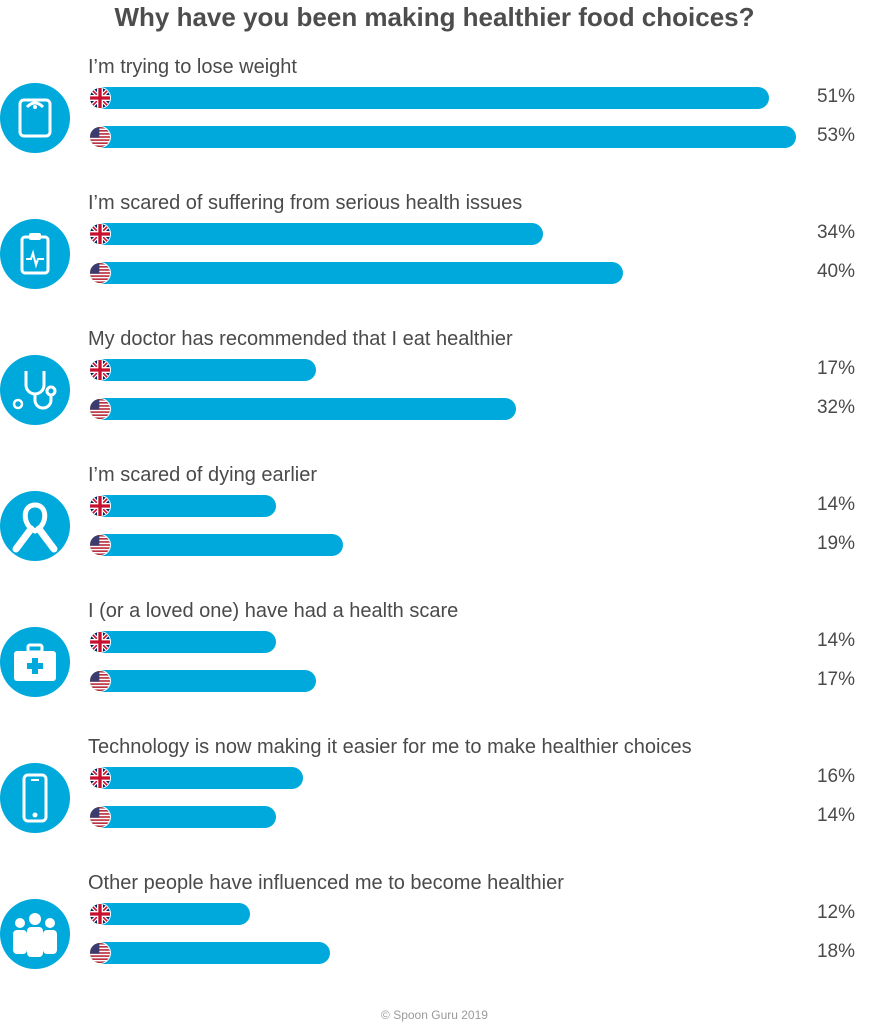 The image size is (869, 1024). Describe the element at coordinates (434, 116) in the screenshot. I see `question-group: I’m trying to lose weight 51% 53%` at that location.